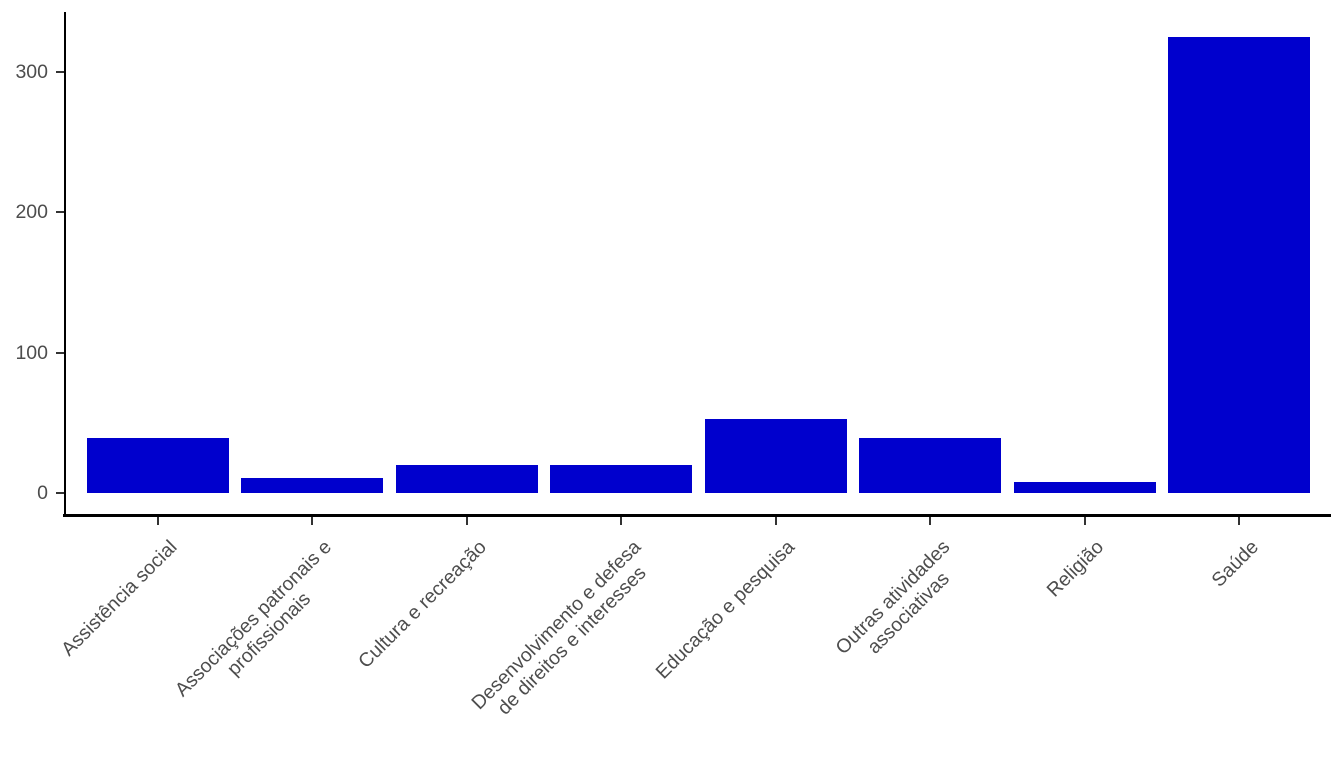 The height and width of the screenshot is (768, 1344). I want to click on x-tick-label: Religião, so click(1075, 568).